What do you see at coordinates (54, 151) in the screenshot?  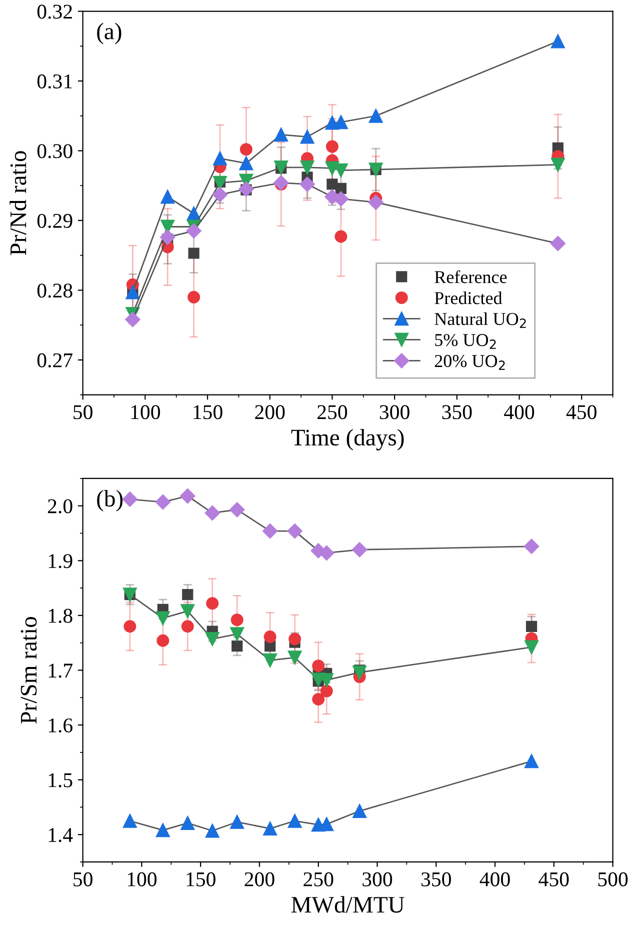 I see `y-tick-label: 0.30` at bounding box center [54, 151].